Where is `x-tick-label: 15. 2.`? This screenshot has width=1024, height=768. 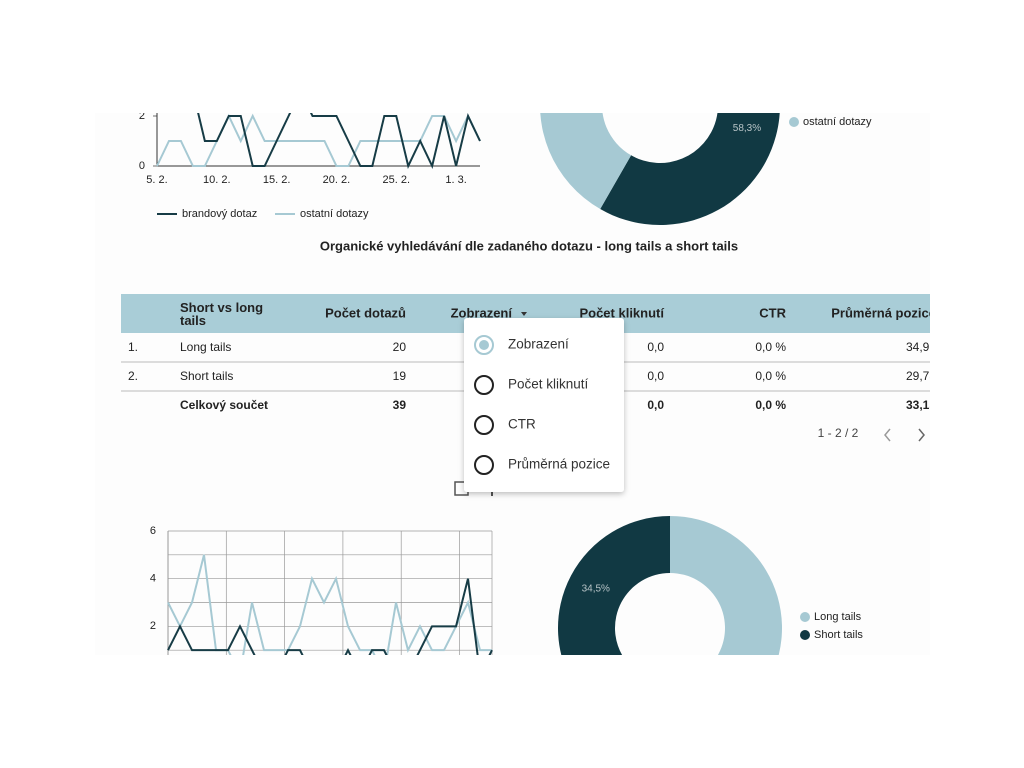
x-tick-label: 15. 2. is located at coordinates (277, 180).